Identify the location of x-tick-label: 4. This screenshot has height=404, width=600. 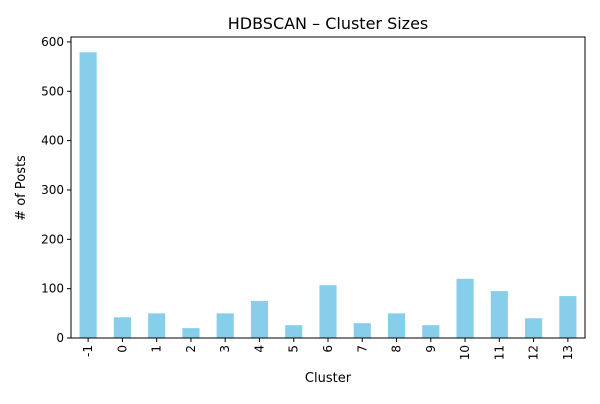
(259, 349).